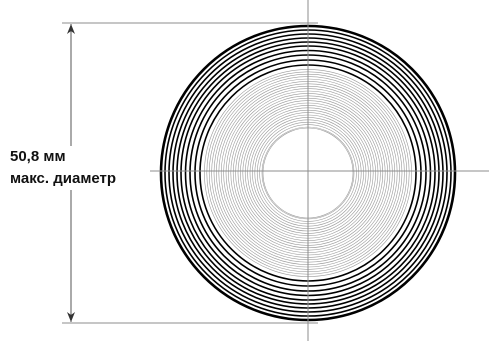  Describe the element at coordinates (71, 29) in the screenshot. I see `top-arrowhead` at that location.